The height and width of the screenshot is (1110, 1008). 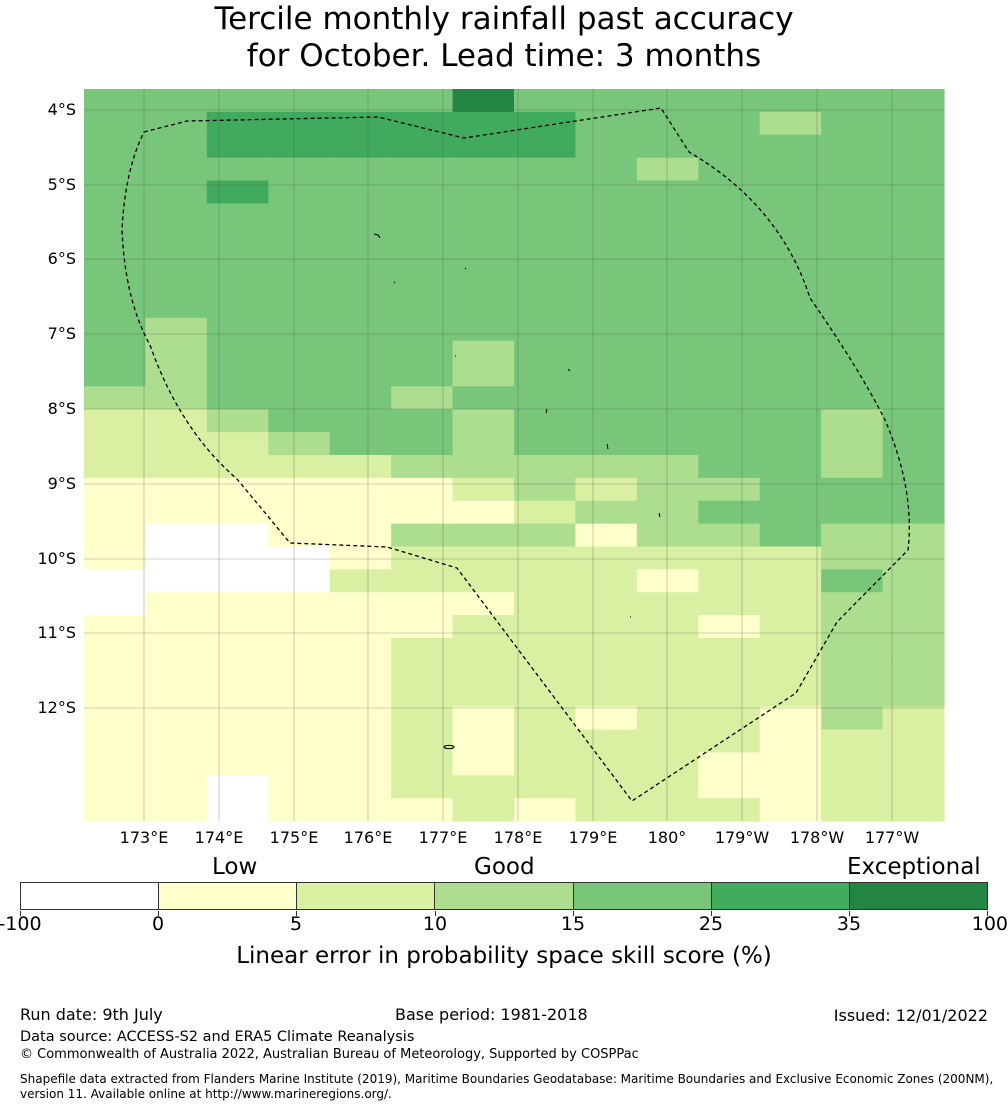 I want to click on category-low: Low, so click(x=235, y=867).